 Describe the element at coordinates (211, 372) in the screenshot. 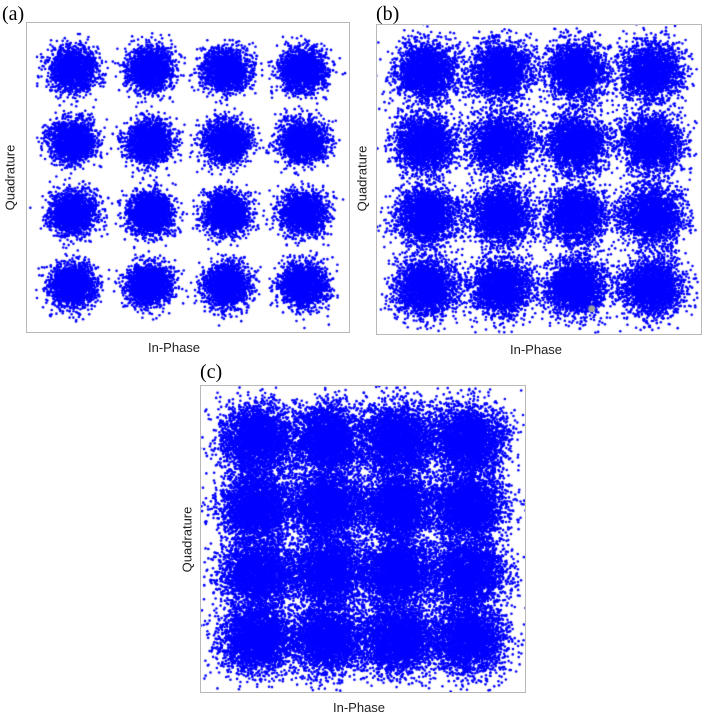

I see `panel-letter-c: (c)` at that location.